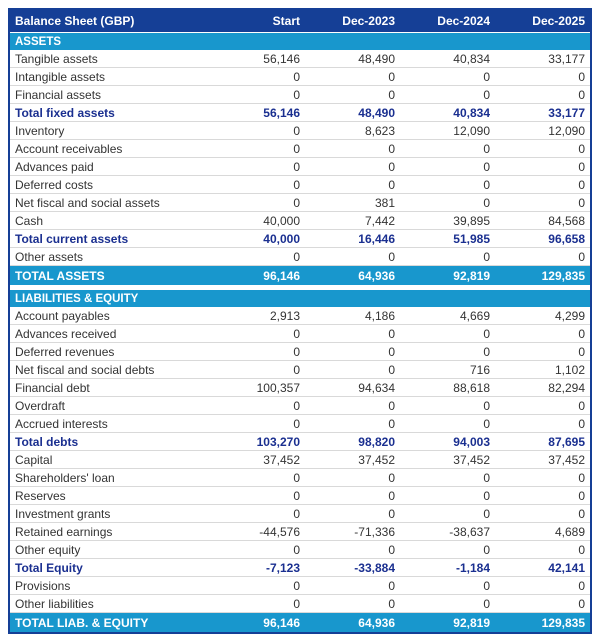 The height and width of the screenshot is (642, 600). I want to click on row-label: Financial debt, so click(52, 387).